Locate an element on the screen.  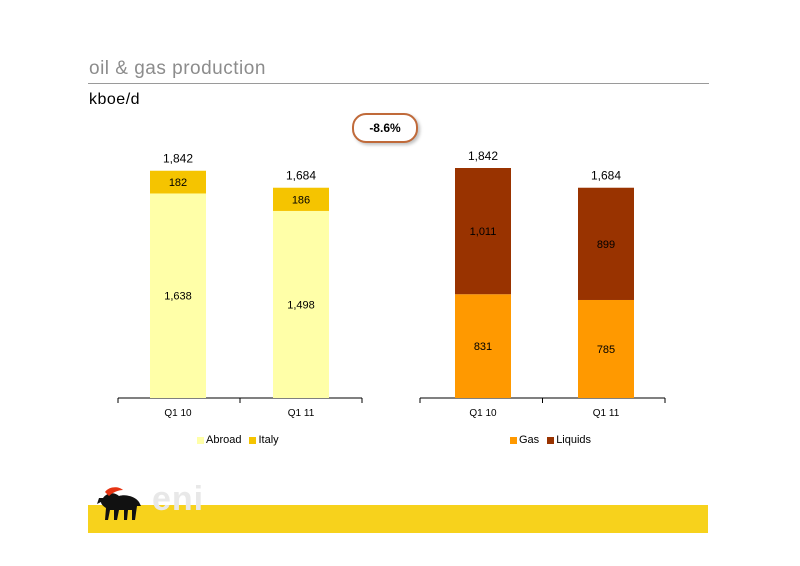
legend-item-gas: Gas is located at coordinates (524, 440).